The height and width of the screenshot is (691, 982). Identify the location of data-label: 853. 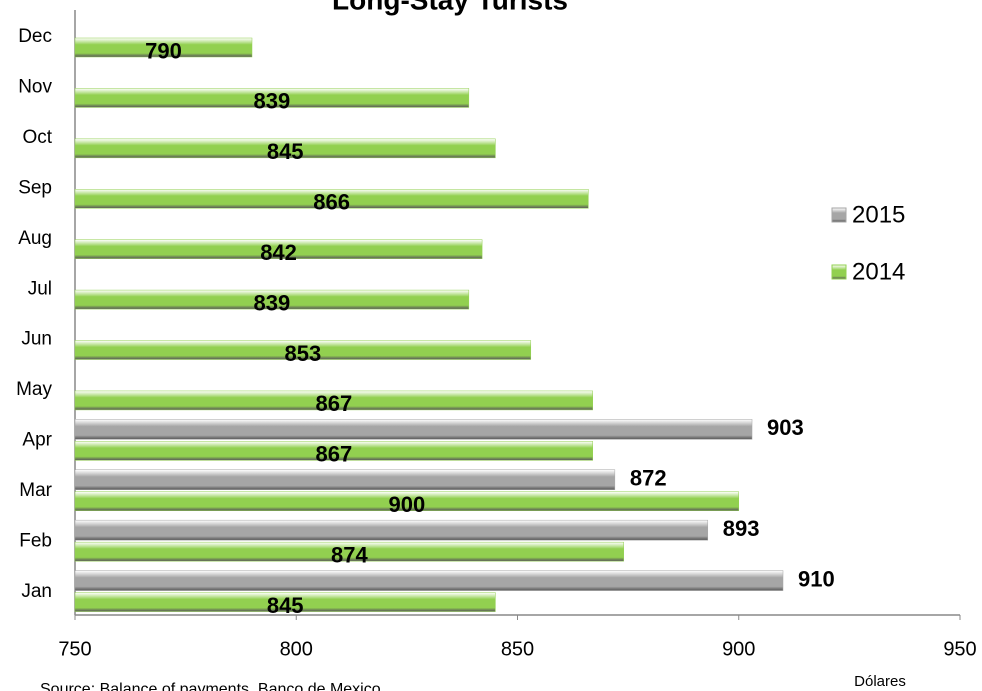
(303, 353).